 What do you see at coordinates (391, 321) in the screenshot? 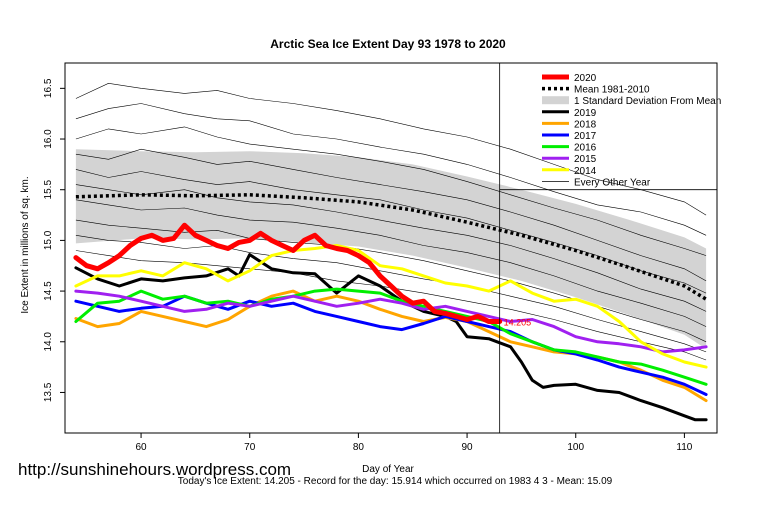
I see `series-line-2015` at bounding box center [391, 321].